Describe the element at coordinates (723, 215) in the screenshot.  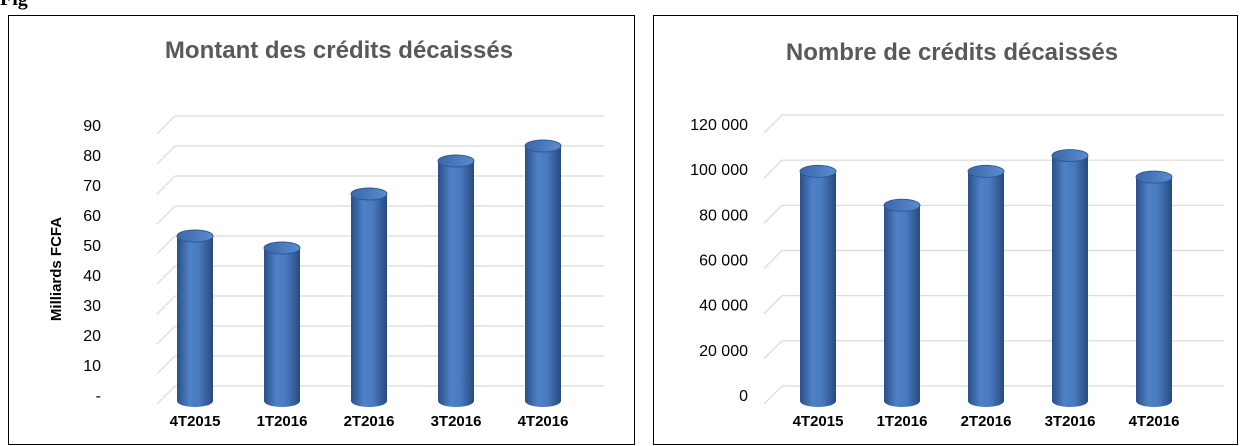
I see `count-y-tick-label: 80 000` at that location.